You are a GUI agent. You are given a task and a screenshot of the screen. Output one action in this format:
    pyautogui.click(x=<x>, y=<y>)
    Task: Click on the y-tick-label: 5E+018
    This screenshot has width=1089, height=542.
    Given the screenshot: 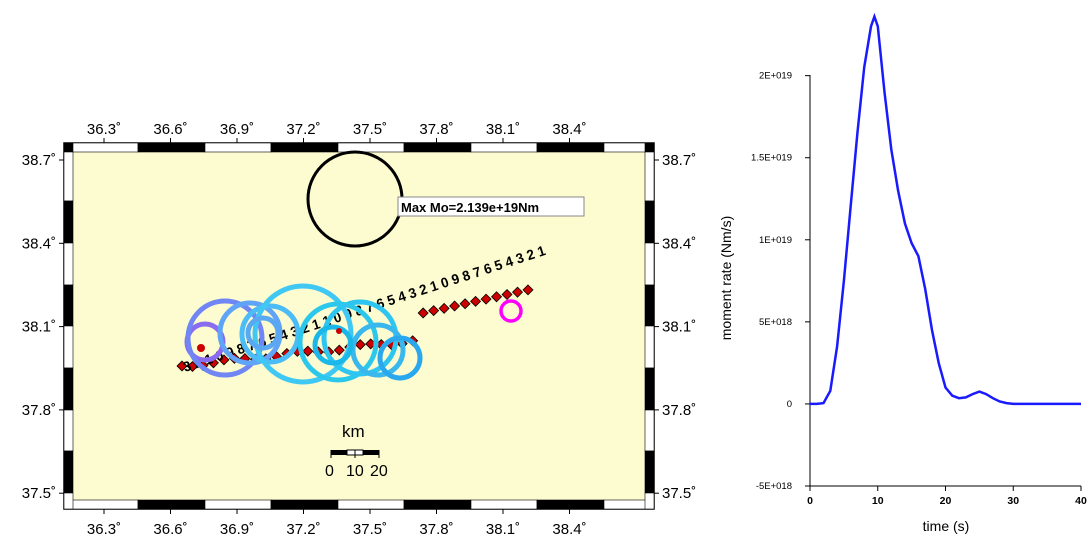 What is the action you would take?
    pyautogui.click(x=775, y=322)
    